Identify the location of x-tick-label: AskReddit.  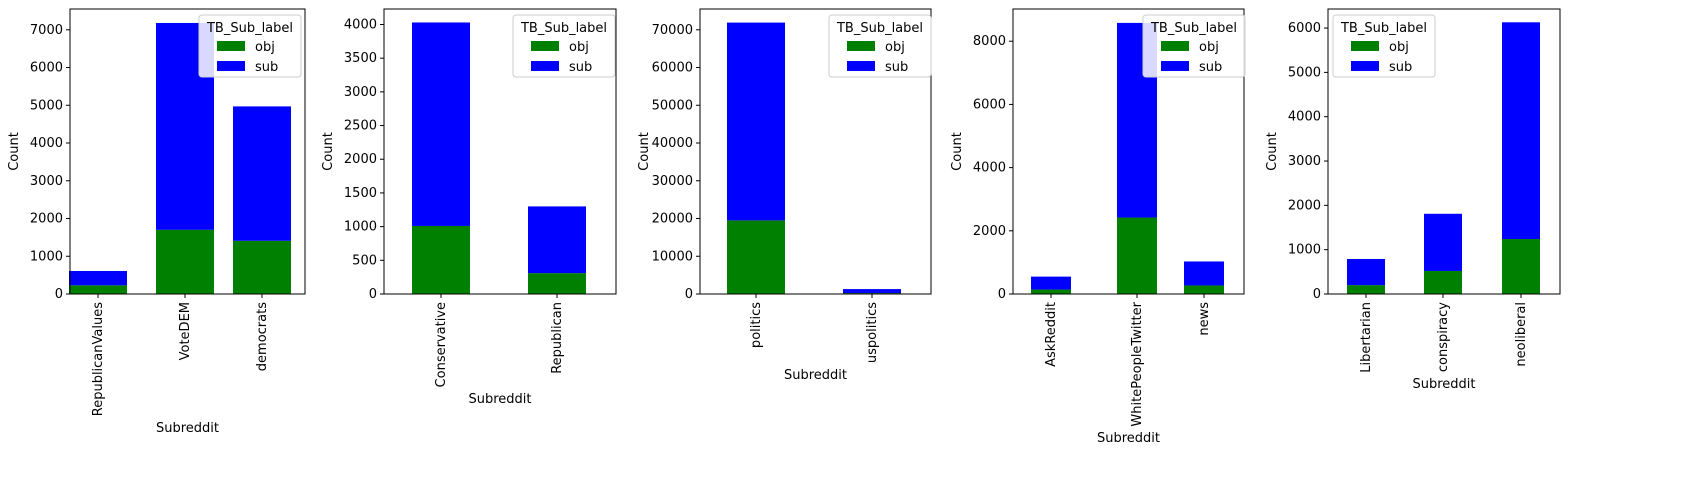
(1051, 334).